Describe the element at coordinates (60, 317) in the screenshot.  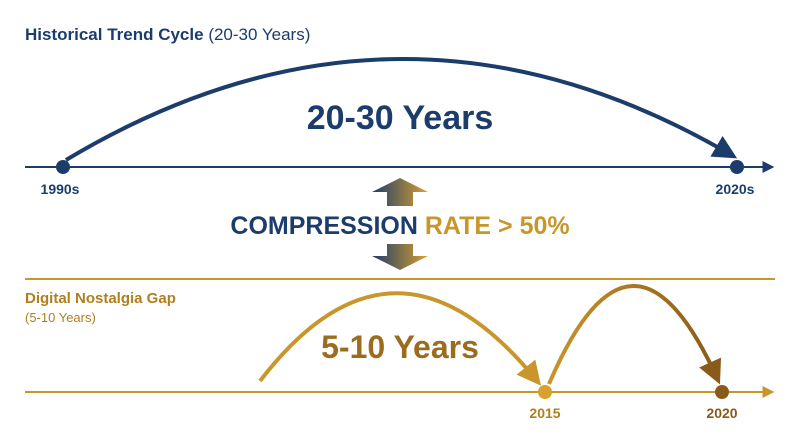
I see `section-subtitle: (5-10 Years)` at that location.